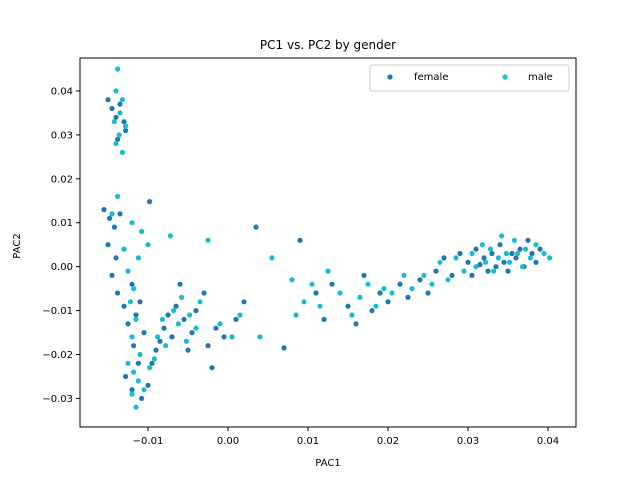  Describe the element at coordinates (57, 311) in the screenshot. I see `y-tick-label: −0.01` at that location.